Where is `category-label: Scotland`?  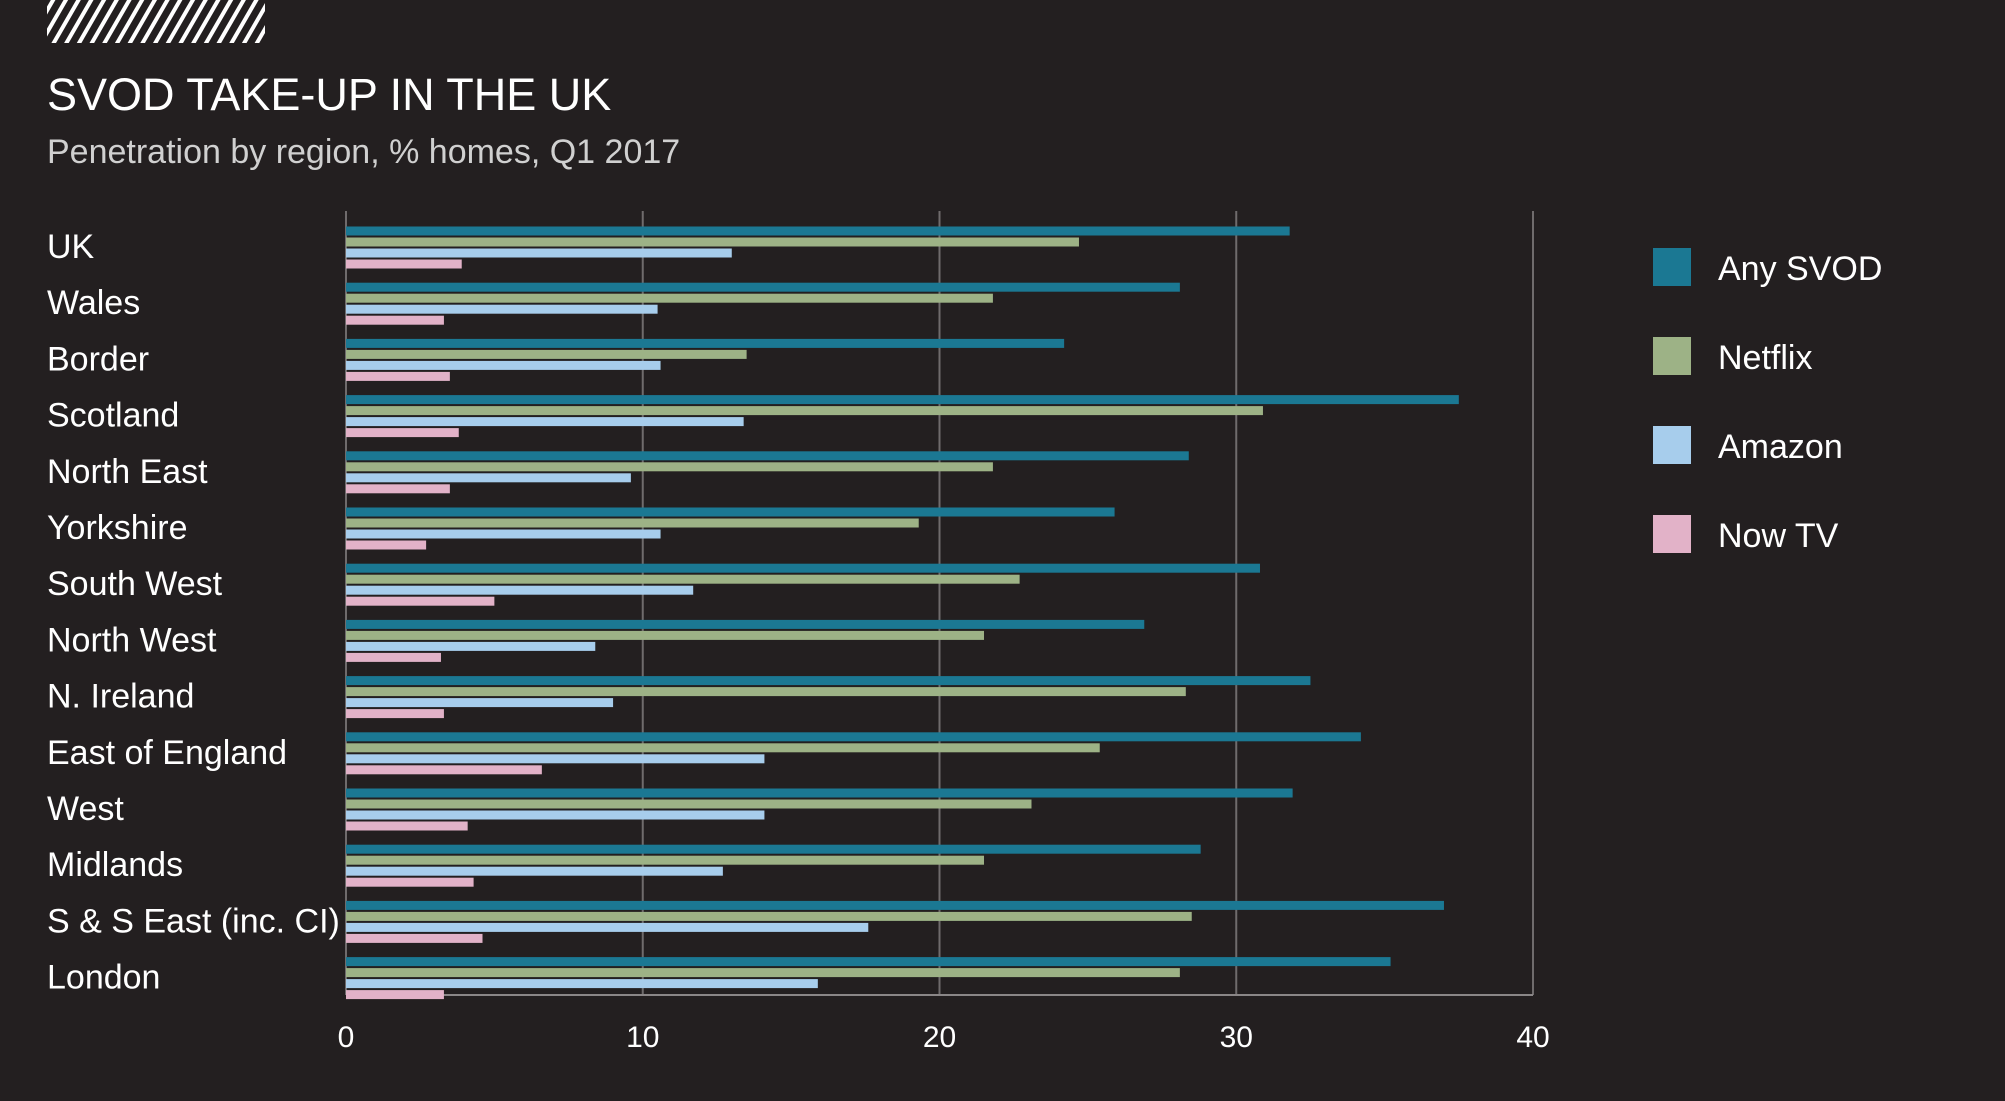
category-label: Scotland is located at coordinates (113, 416).